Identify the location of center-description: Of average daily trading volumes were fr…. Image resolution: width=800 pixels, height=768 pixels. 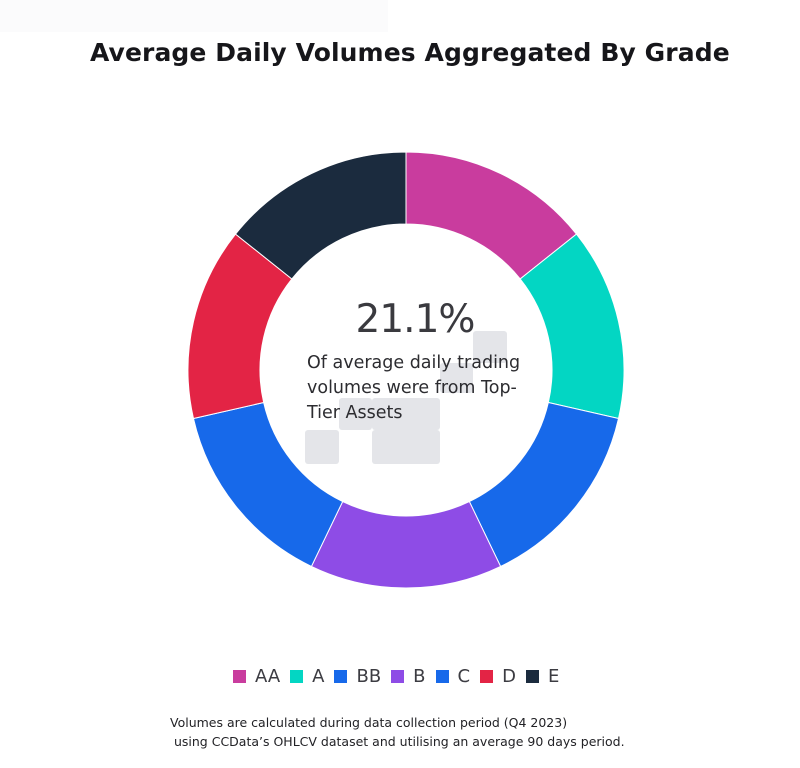
(414, 388).